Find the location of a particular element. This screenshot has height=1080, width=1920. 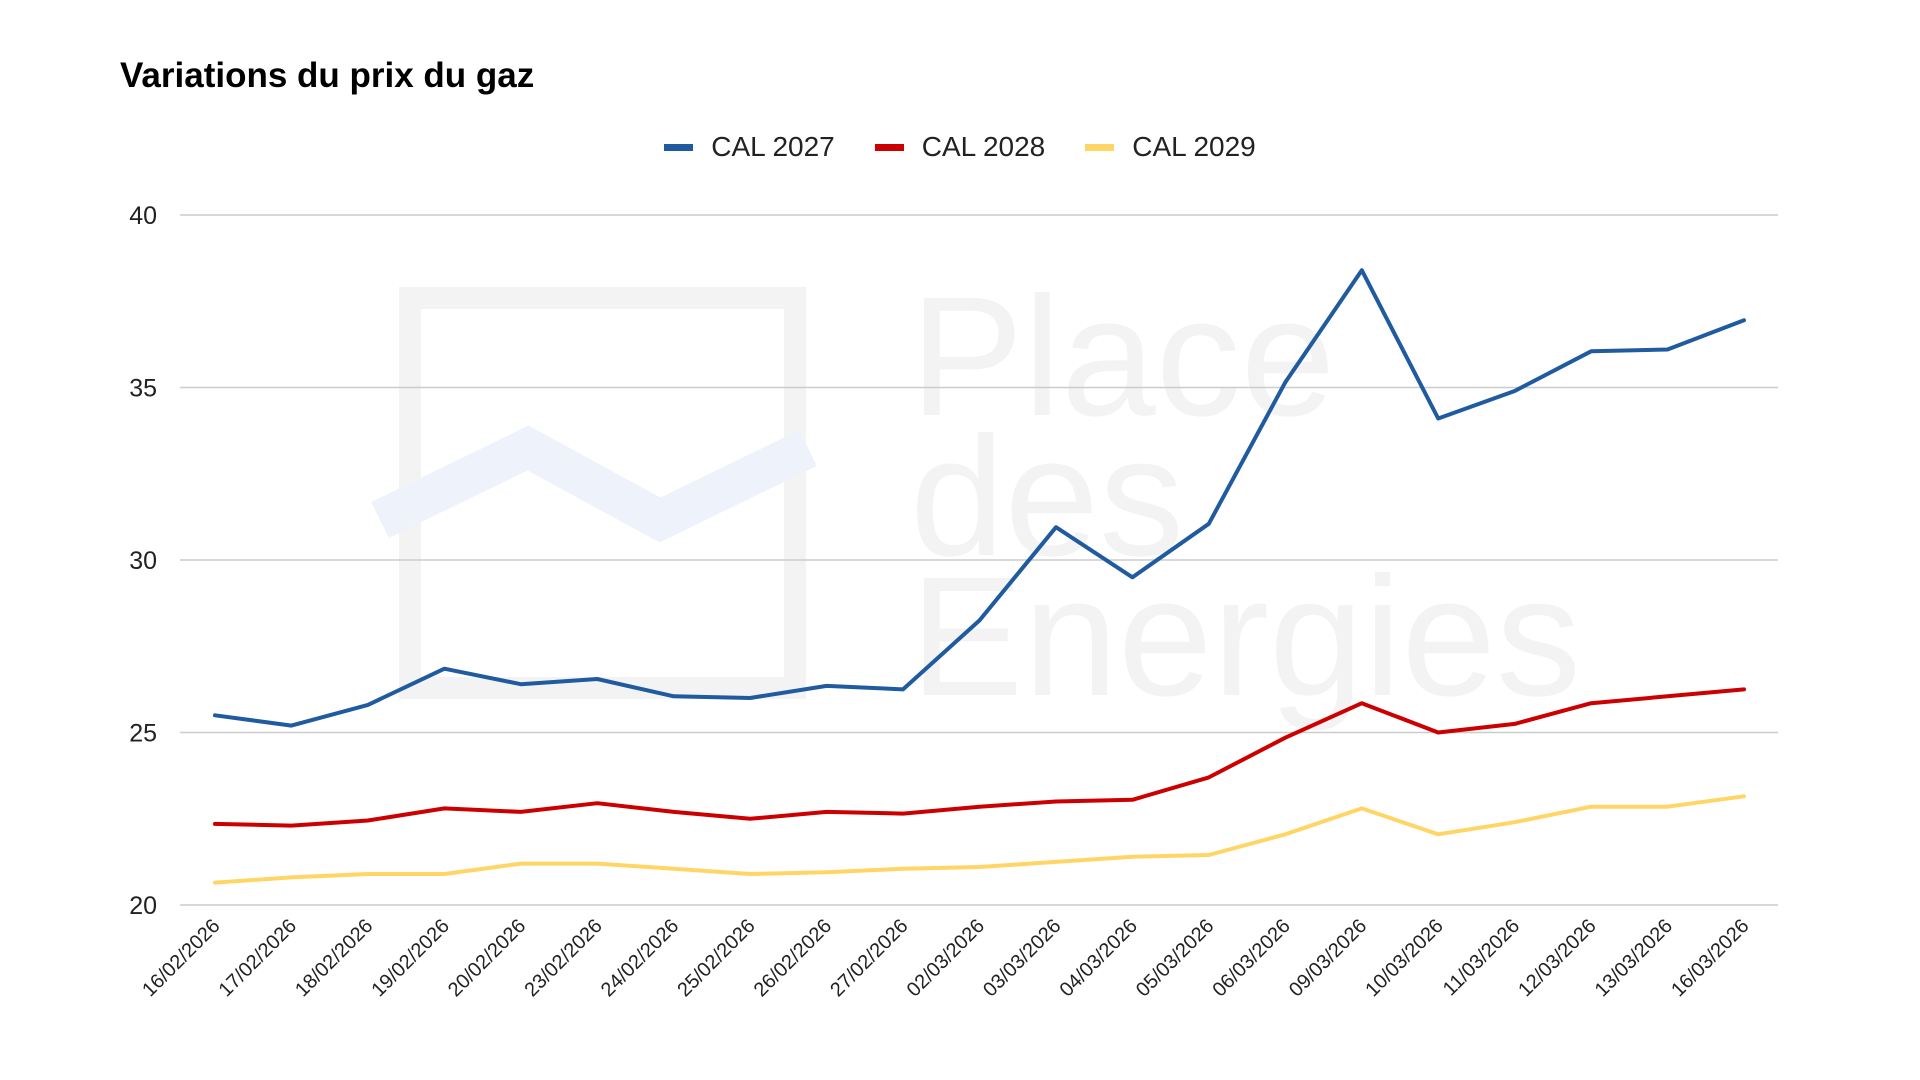

legend-label-cal-2029: CAL 2029 is located at coordinates (1194, 146).